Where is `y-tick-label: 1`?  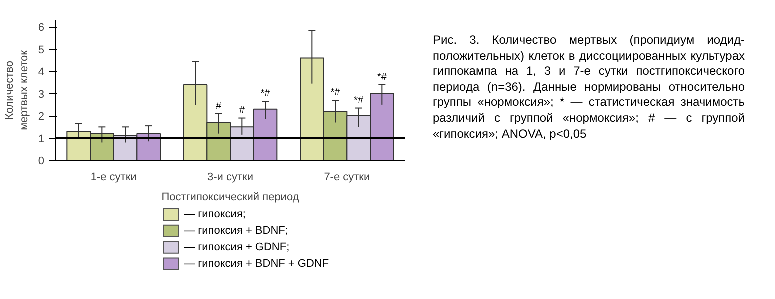 y-tick-label: 1 is located at coordinates (41, 139).